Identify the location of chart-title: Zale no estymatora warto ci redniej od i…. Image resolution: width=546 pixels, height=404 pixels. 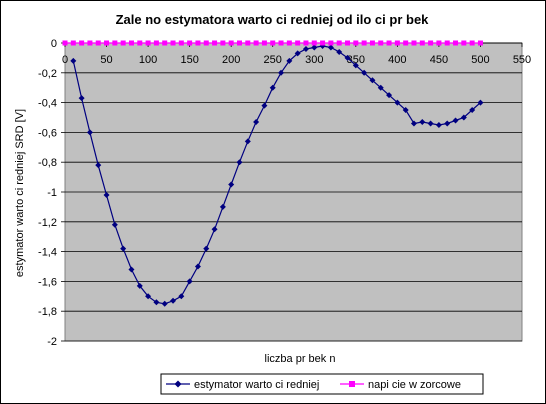
(273, 19).